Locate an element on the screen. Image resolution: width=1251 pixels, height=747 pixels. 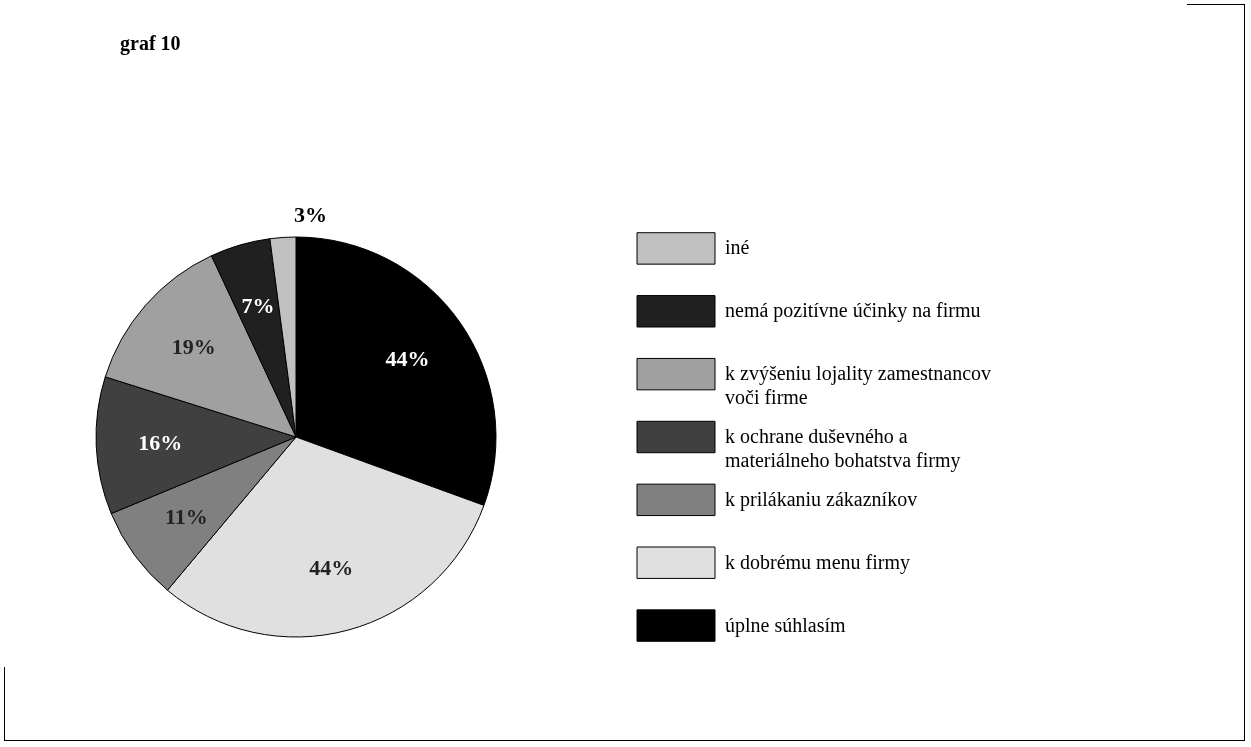
data-label: 7% is located at coordinates (258, 306).